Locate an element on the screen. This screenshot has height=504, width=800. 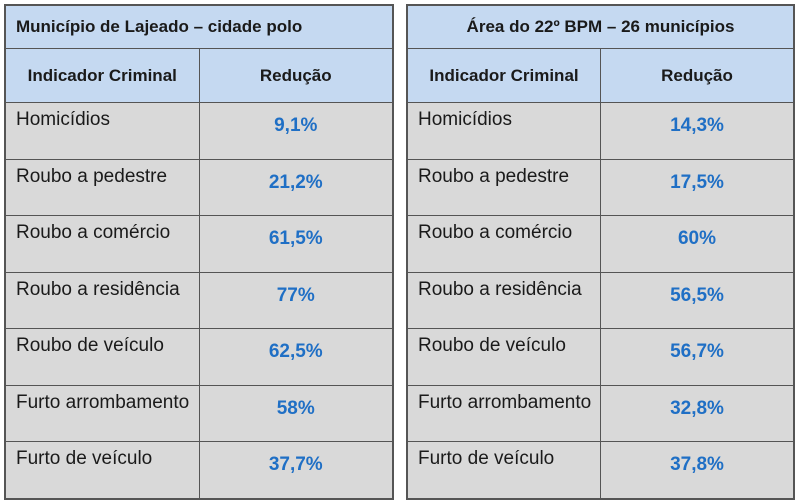
table-title: Área do 22º BPM – 26 municípios is located at coordinates (600, 27).